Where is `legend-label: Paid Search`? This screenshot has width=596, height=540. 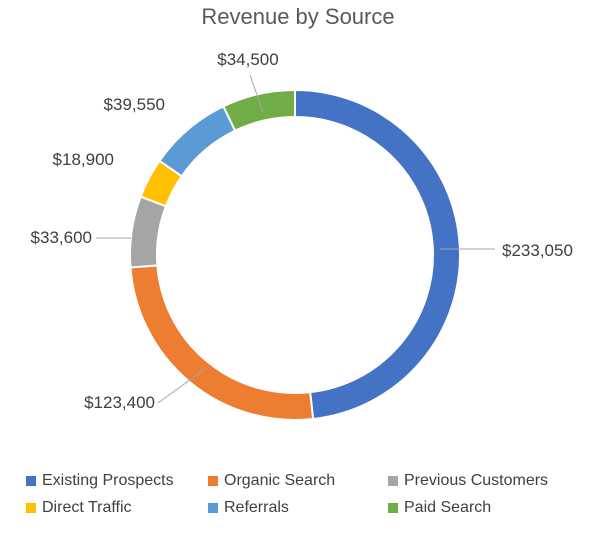 legend-label: Paid Search is located at coordinates (448, 507).